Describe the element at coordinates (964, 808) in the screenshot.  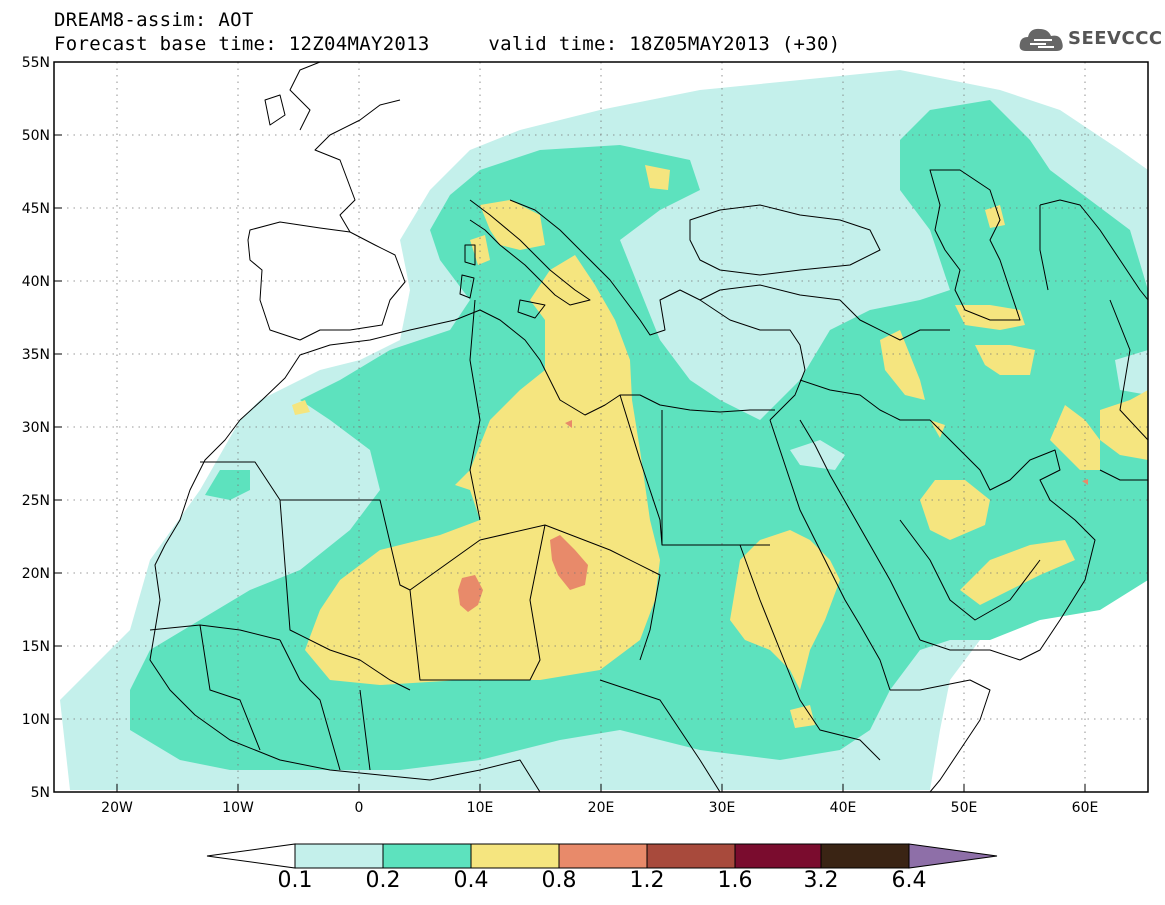
I see `lon-label: 50E` at that location.